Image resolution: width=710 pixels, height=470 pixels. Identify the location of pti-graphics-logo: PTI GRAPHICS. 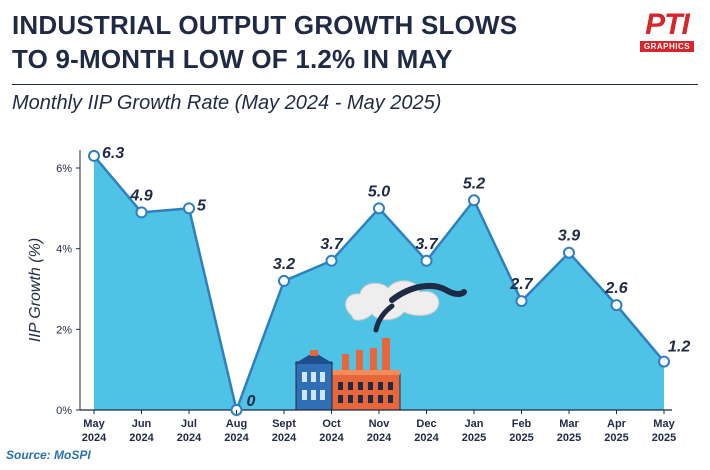
(667, 33).